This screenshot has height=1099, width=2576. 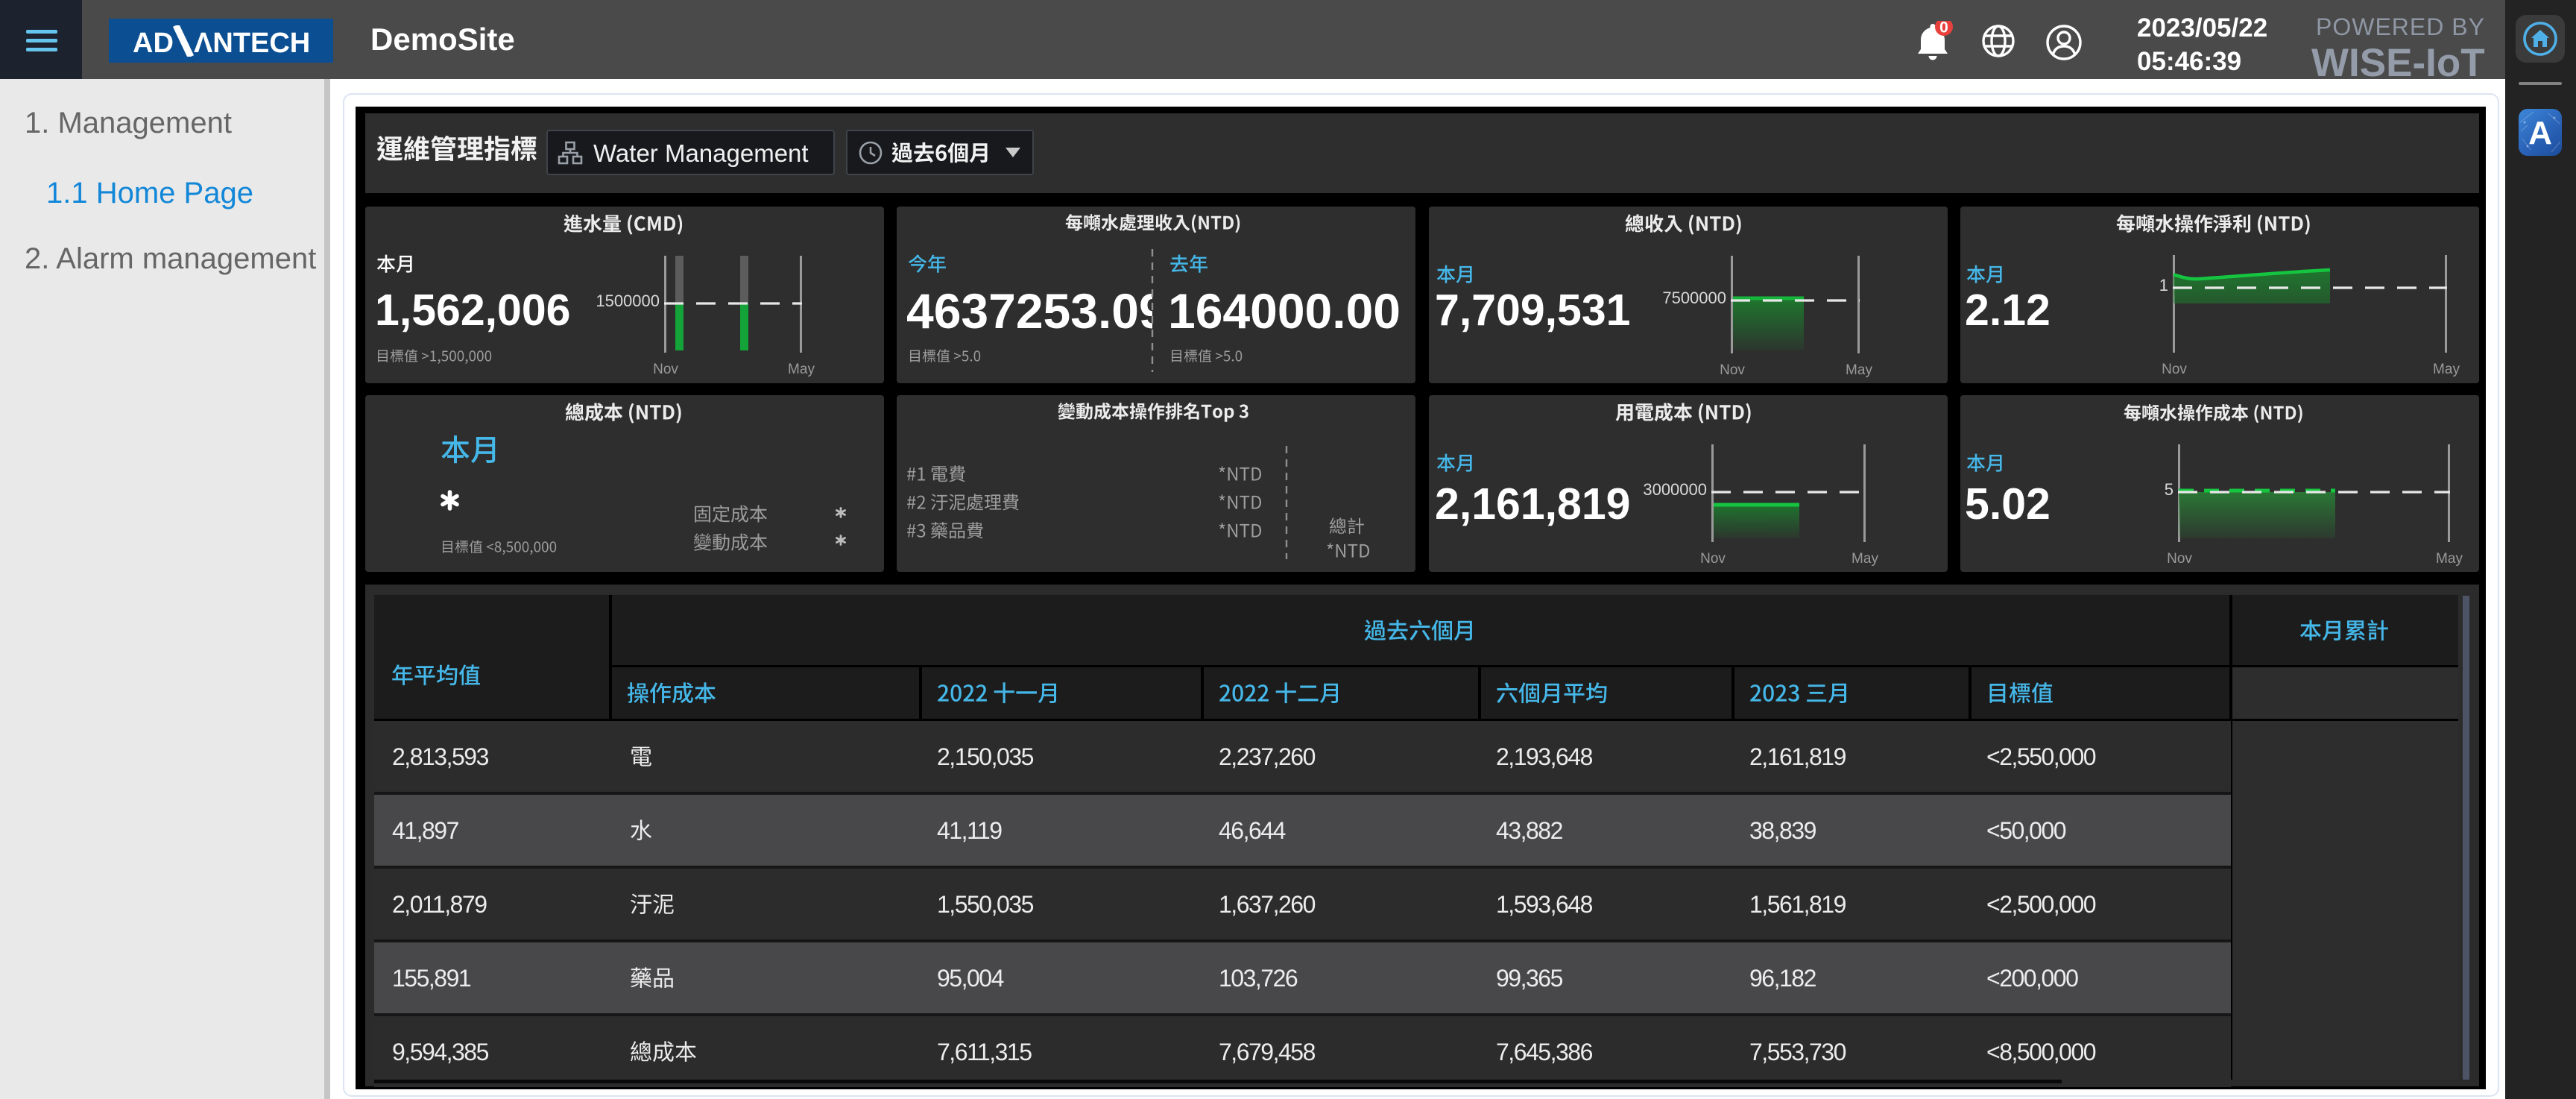 What do you see at coordinates (252, 42) in the screenshot?
I see `svg-text: ΛNTECH` at bounding box center [252, 42].